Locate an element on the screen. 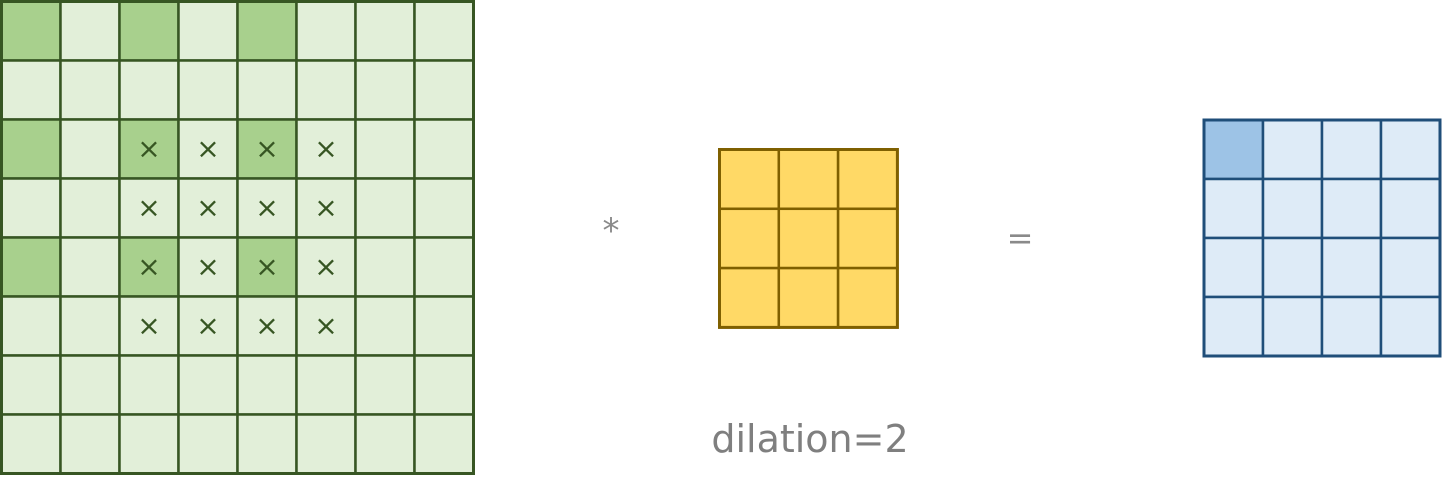  input-mark-2-4: × is located at coordinates (266, 148).